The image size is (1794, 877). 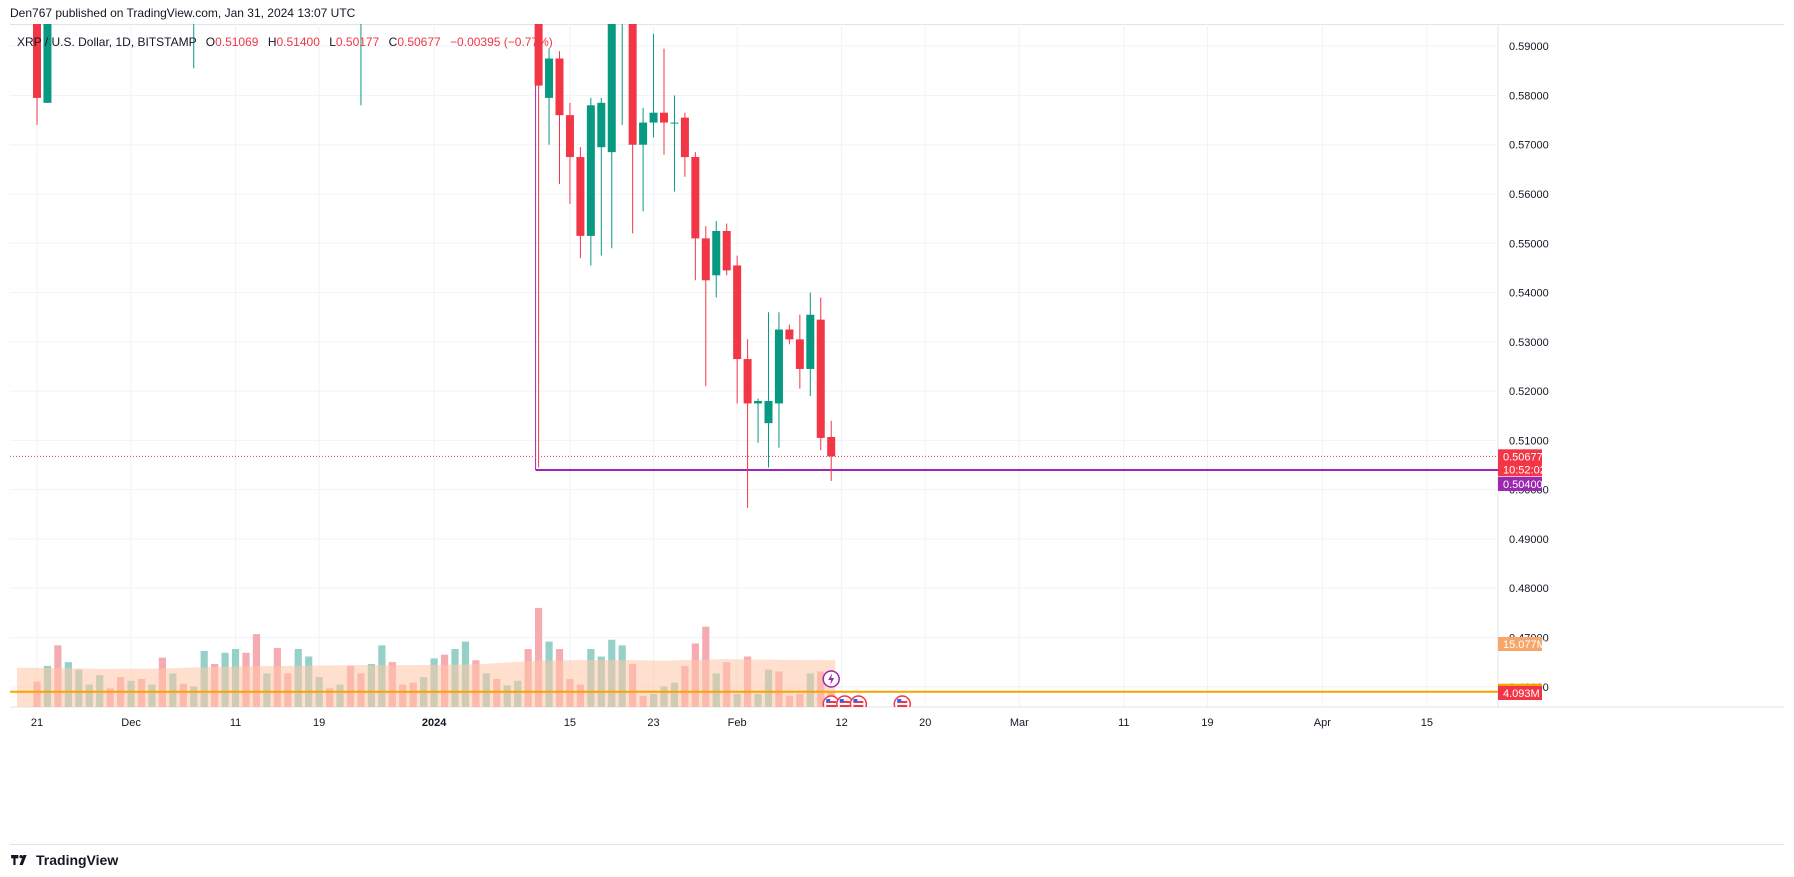 I want to click on x-tick-label: Feb, so click(x=737, y=723).